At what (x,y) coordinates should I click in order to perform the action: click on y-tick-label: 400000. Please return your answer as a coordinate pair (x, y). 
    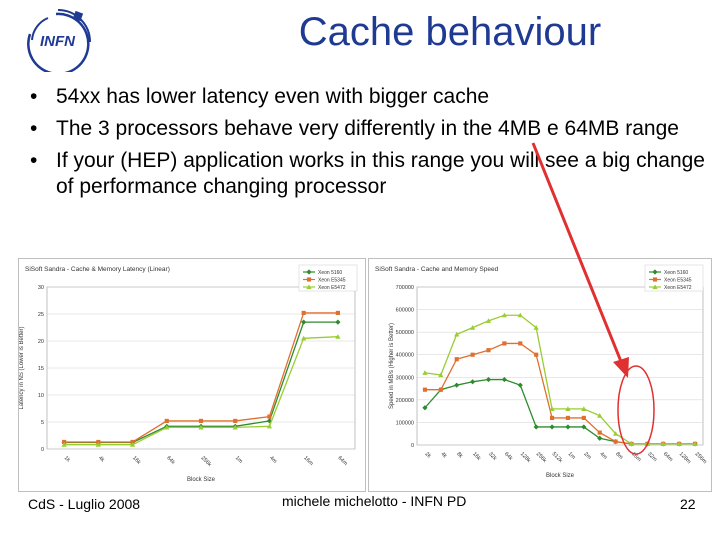
    Looking at the image, I should click on (405, 356).